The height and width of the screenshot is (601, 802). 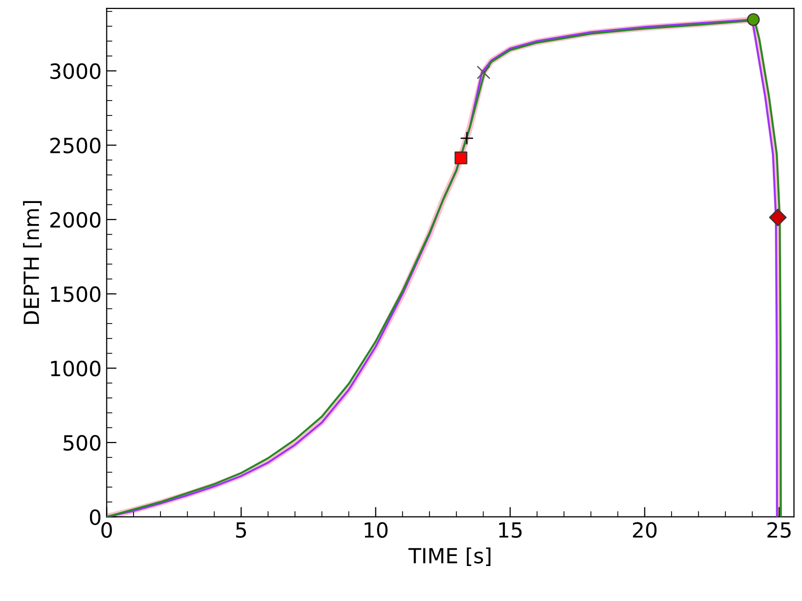 What do you see at coordinates (510, 530) in the screenshot?
I see `x-tick-label: 15` at bounding box center [510, 530].